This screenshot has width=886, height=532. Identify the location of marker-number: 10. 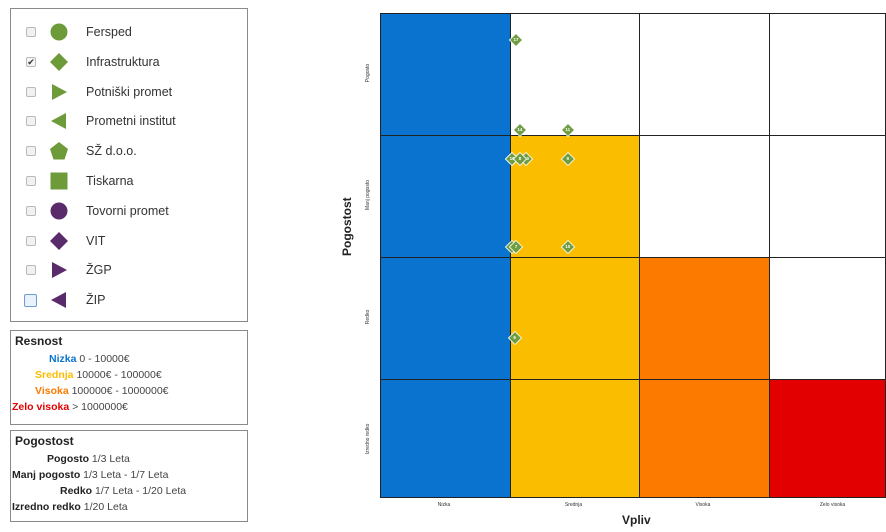
(568, 247).